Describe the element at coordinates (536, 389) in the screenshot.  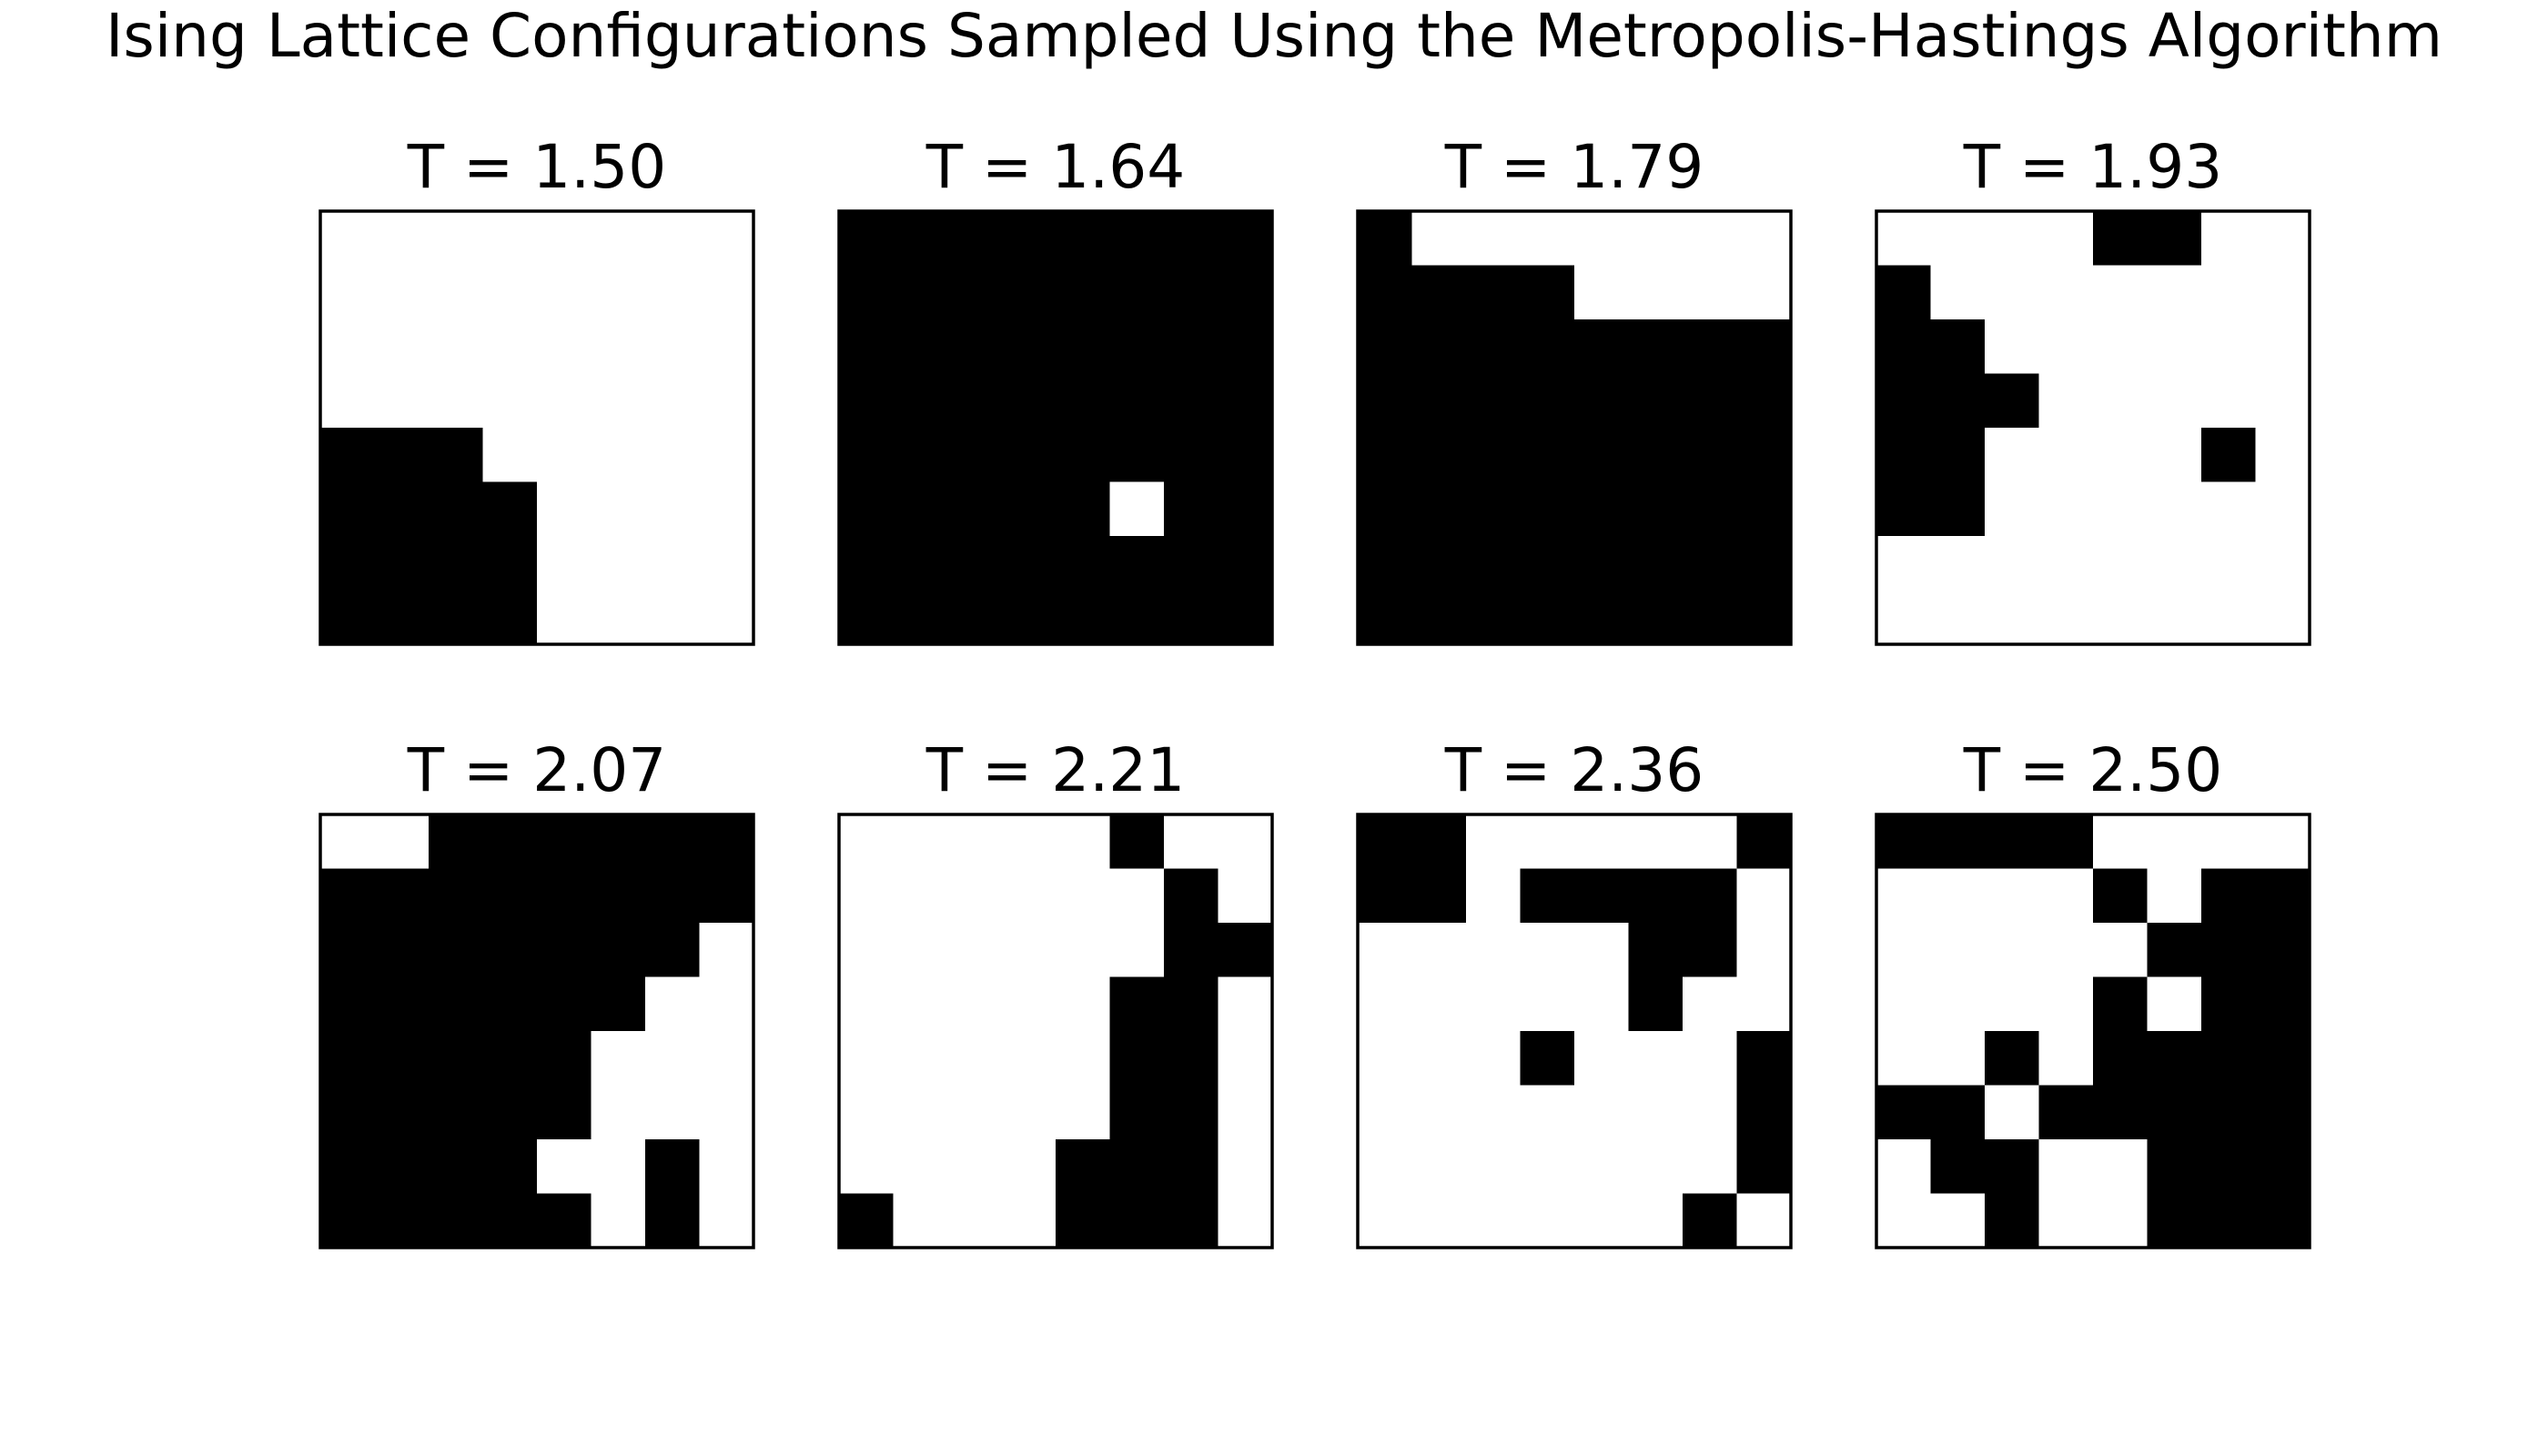
I see `lattice-panel: T = 1.50` at that location.